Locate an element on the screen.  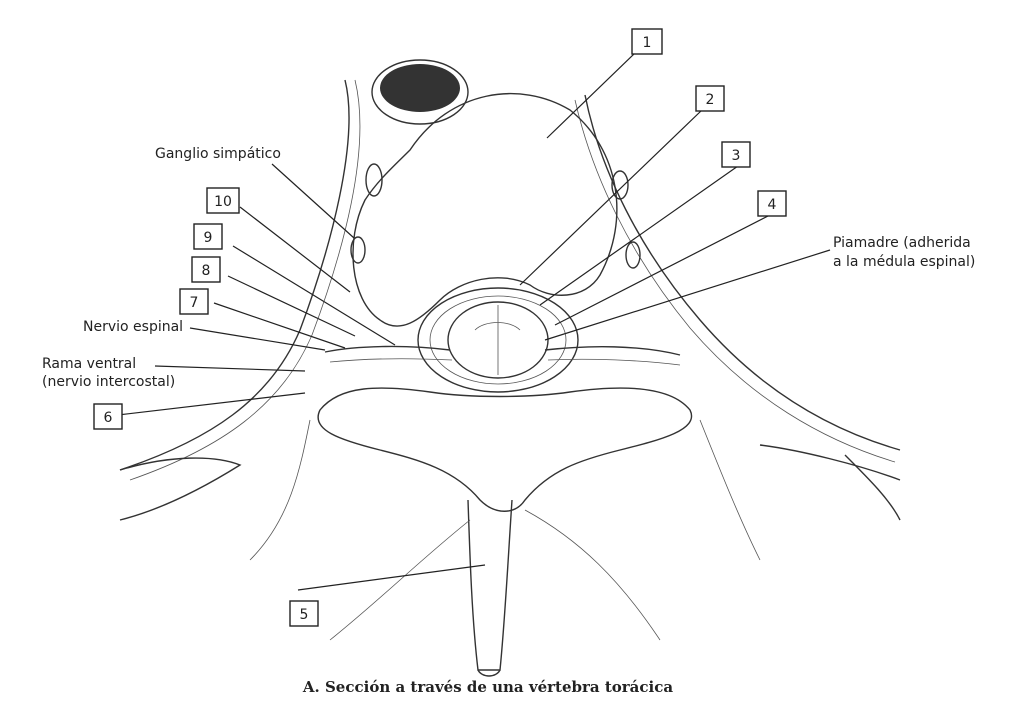
vertebral-body is located at coordinates (485, 210).